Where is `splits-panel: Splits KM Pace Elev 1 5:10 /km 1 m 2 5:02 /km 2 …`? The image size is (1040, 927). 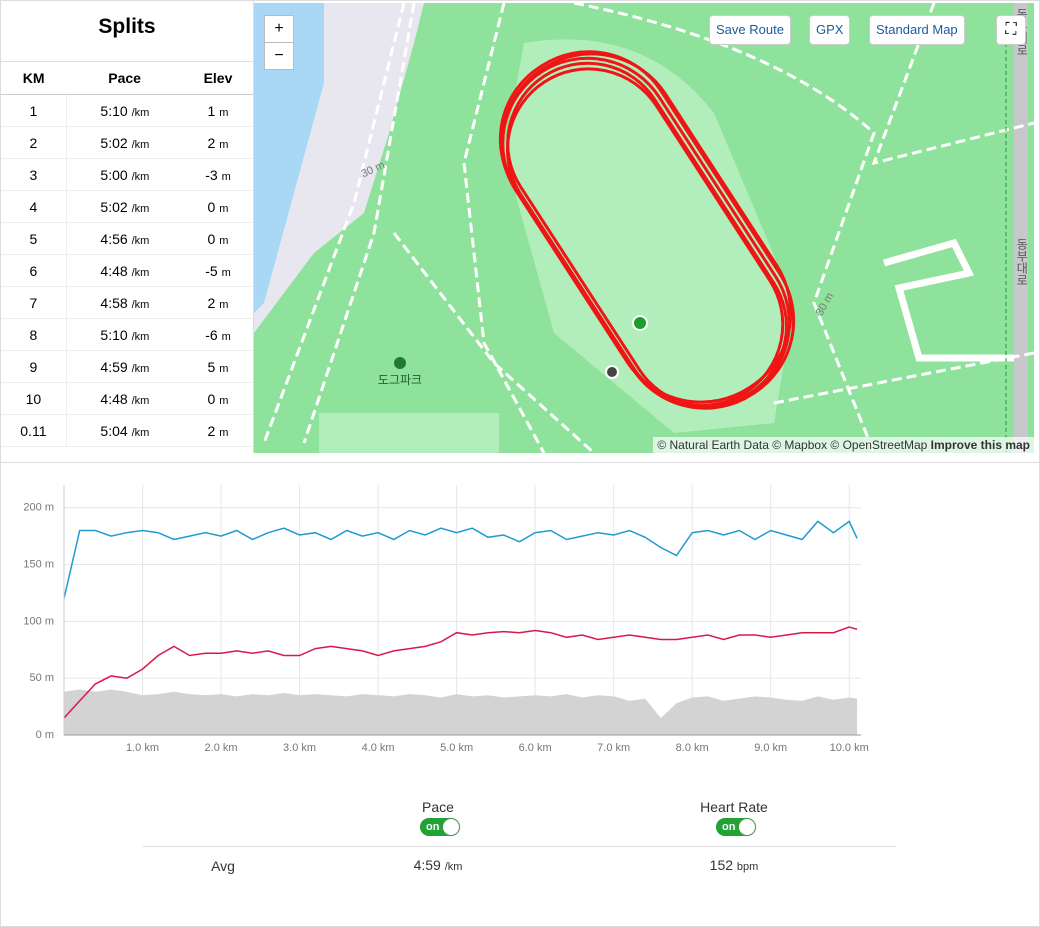 splits-panel: Splits KM Pace Elev 1 5:10 /km 1 m 2 5:02 /km 2 … is located at coordinates (127, 227).